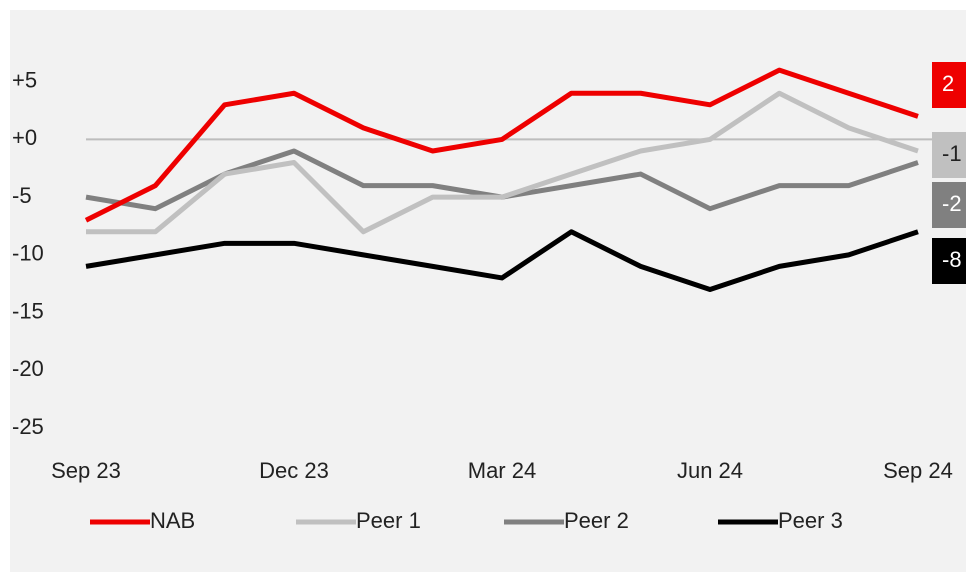 The width and height of the screenshot is (966, 582). Describe the element at coordinates (24, 80) in the screenshot. I see `y-tick-label: +5` at that location.